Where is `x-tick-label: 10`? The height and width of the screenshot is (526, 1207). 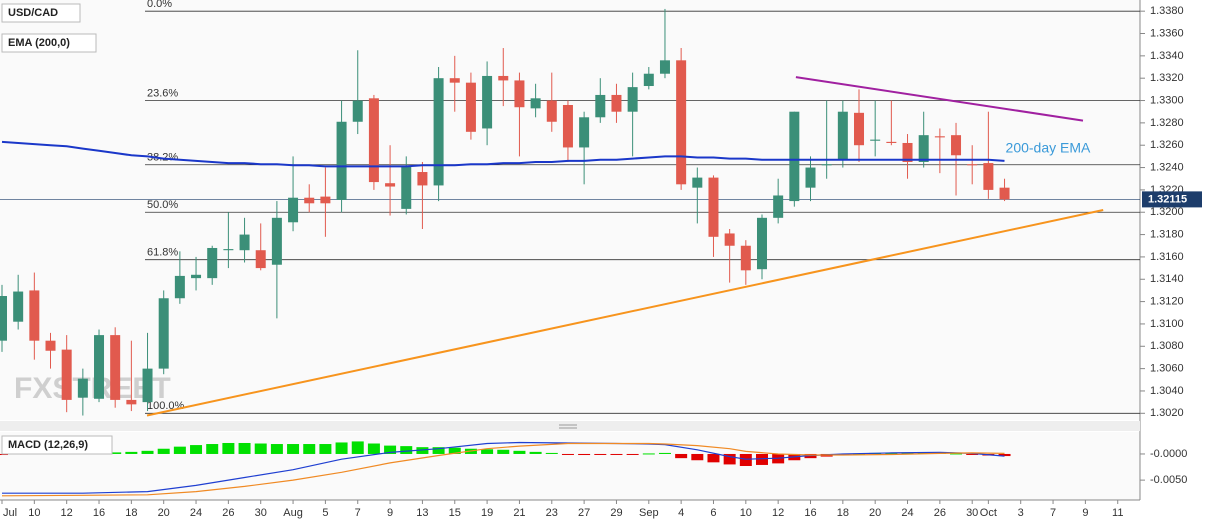
x-tick-label: 10 is located at coordinates (746, 513).